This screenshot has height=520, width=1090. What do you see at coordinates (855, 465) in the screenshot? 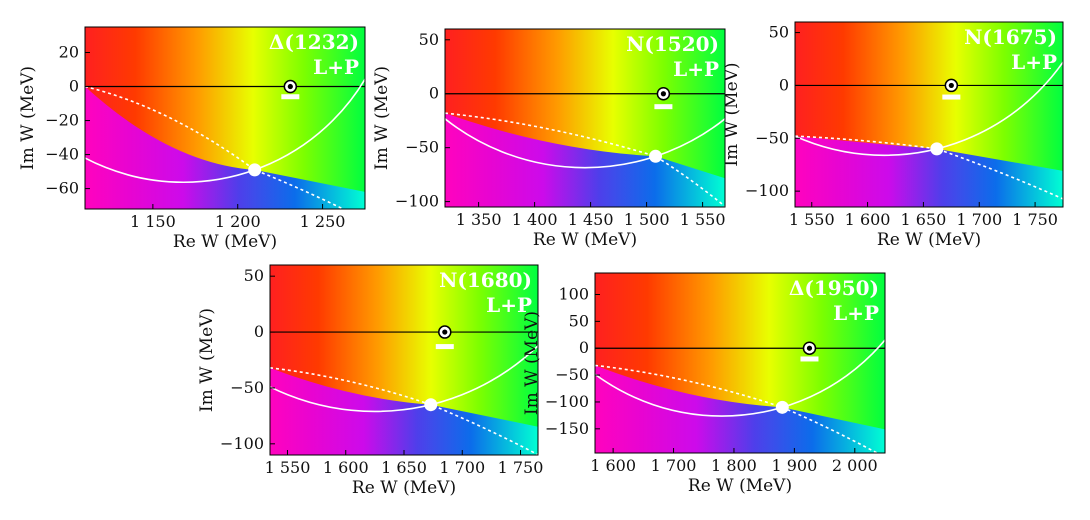
I see `x-tick-label: 2 000` at bounding box center [855, 465].